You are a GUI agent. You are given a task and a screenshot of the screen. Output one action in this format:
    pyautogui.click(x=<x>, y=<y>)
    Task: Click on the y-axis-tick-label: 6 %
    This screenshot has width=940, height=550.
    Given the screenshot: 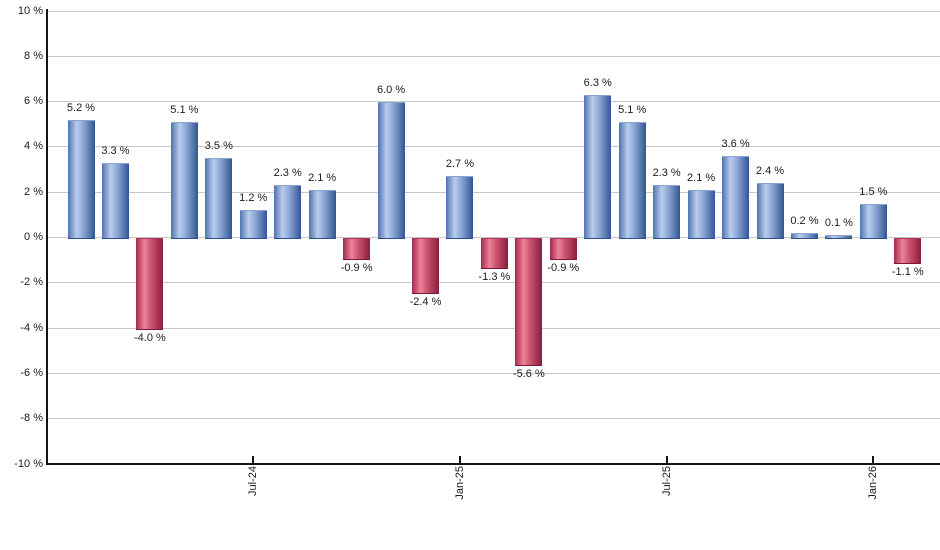 What is the action you would take?
    pyautogui.click(x=33, y=101)
    